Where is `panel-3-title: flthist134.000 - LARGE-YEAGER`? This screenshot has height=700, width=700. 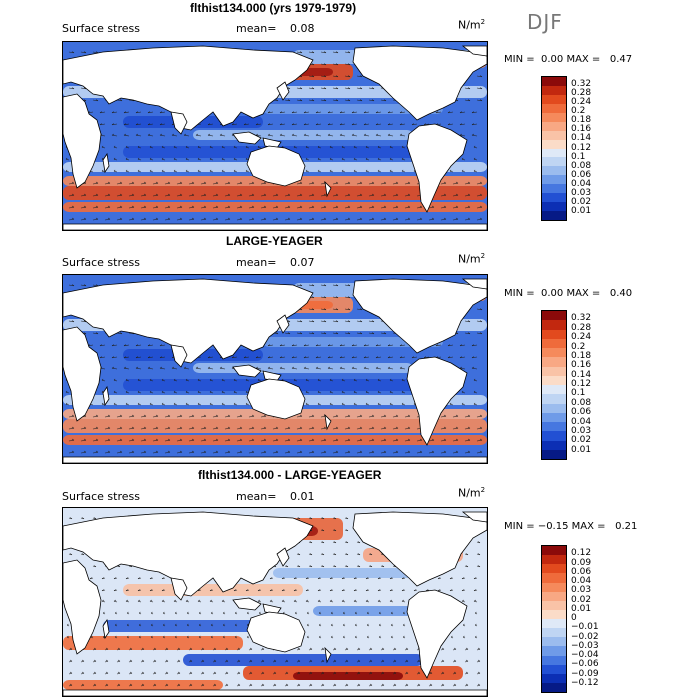
panel-3-title: flthist134.000 - LARGE-YEAGER is located at coordinates (290, 475).